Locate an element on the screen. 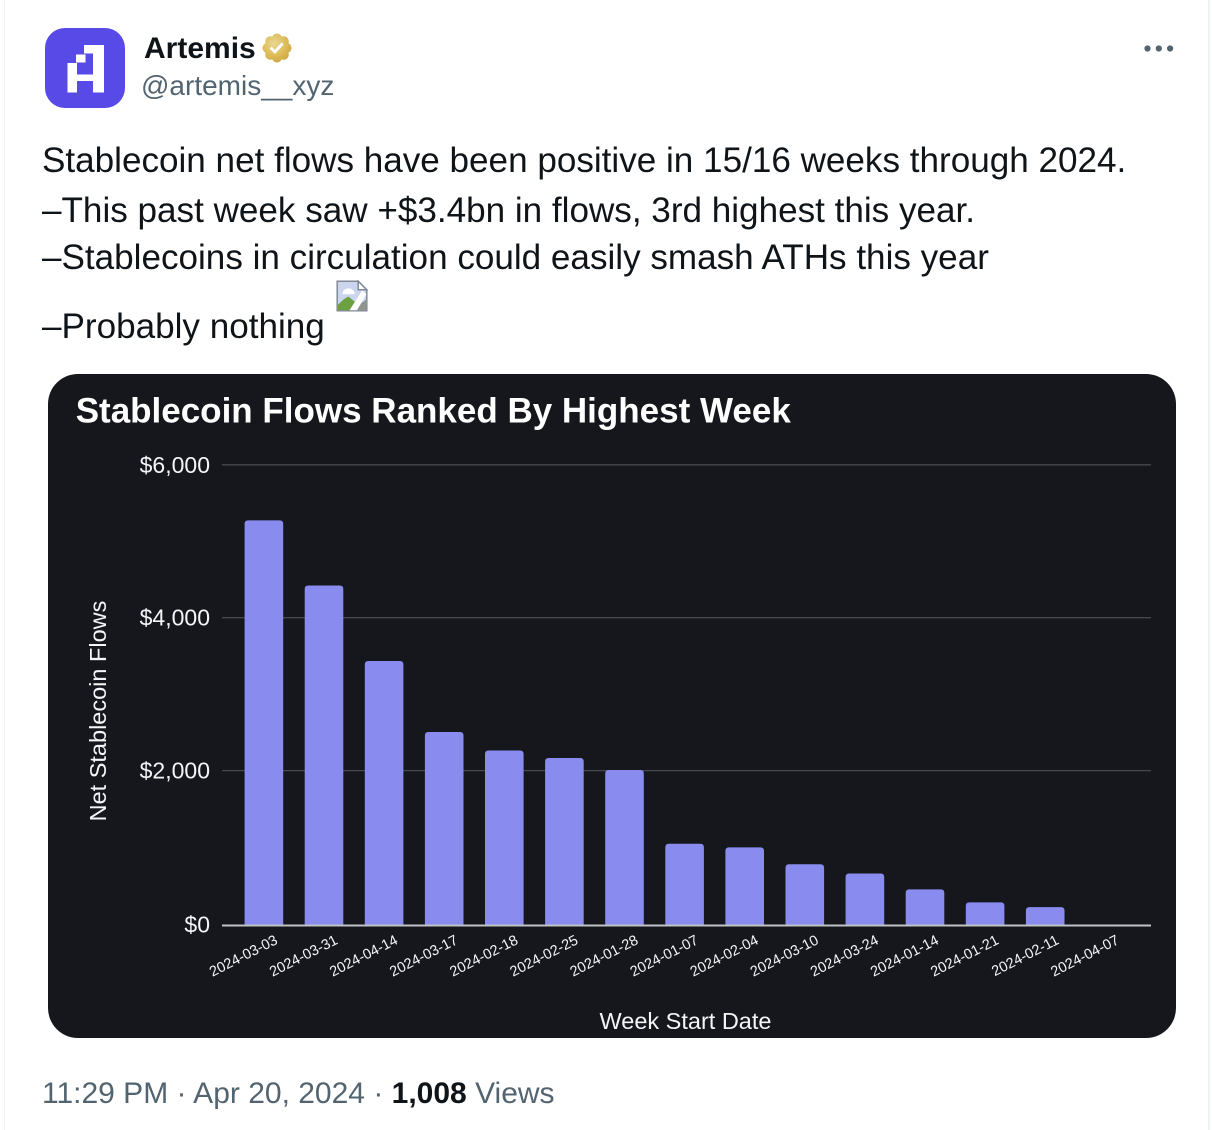  svg-text: $6,000 is located at coordinates (175, 465).